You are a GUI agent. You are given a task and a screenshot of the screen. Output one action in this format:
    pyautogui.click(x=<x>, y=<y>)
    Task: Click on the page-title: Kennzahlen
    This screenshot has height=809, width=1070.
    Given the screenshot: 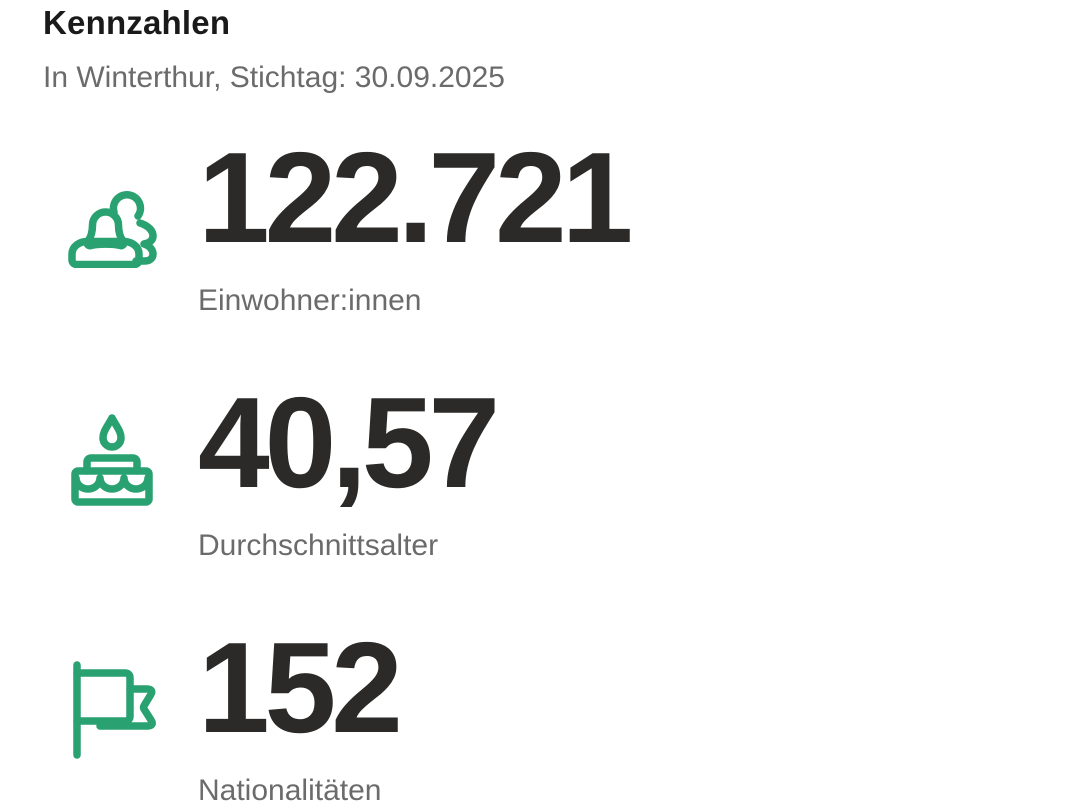 What is the action you would take?
    pyautogui.click(x=137, y=22)
    